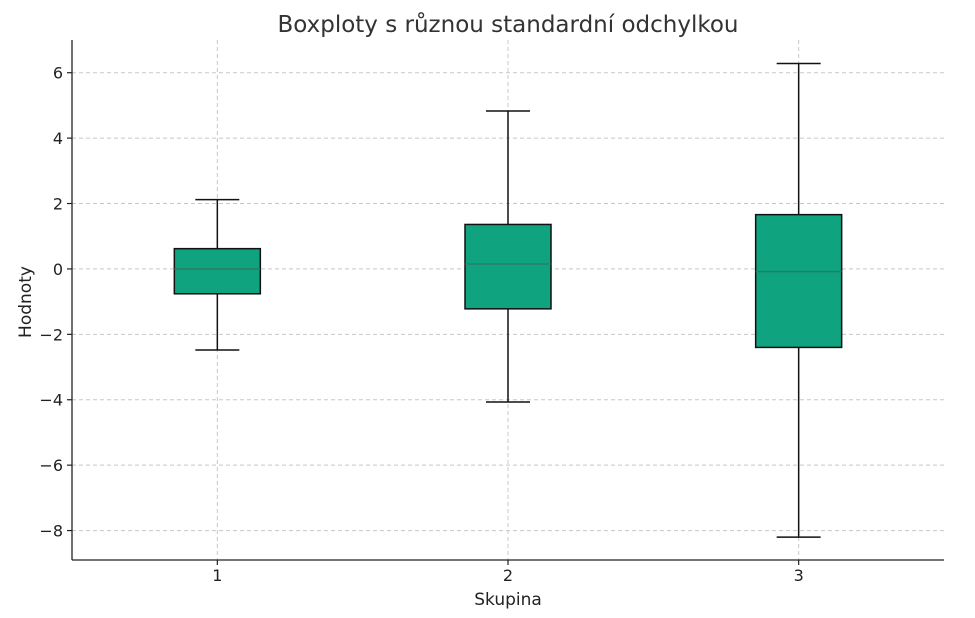  I want to click on y-tick-label: −8, so click(51, 531).